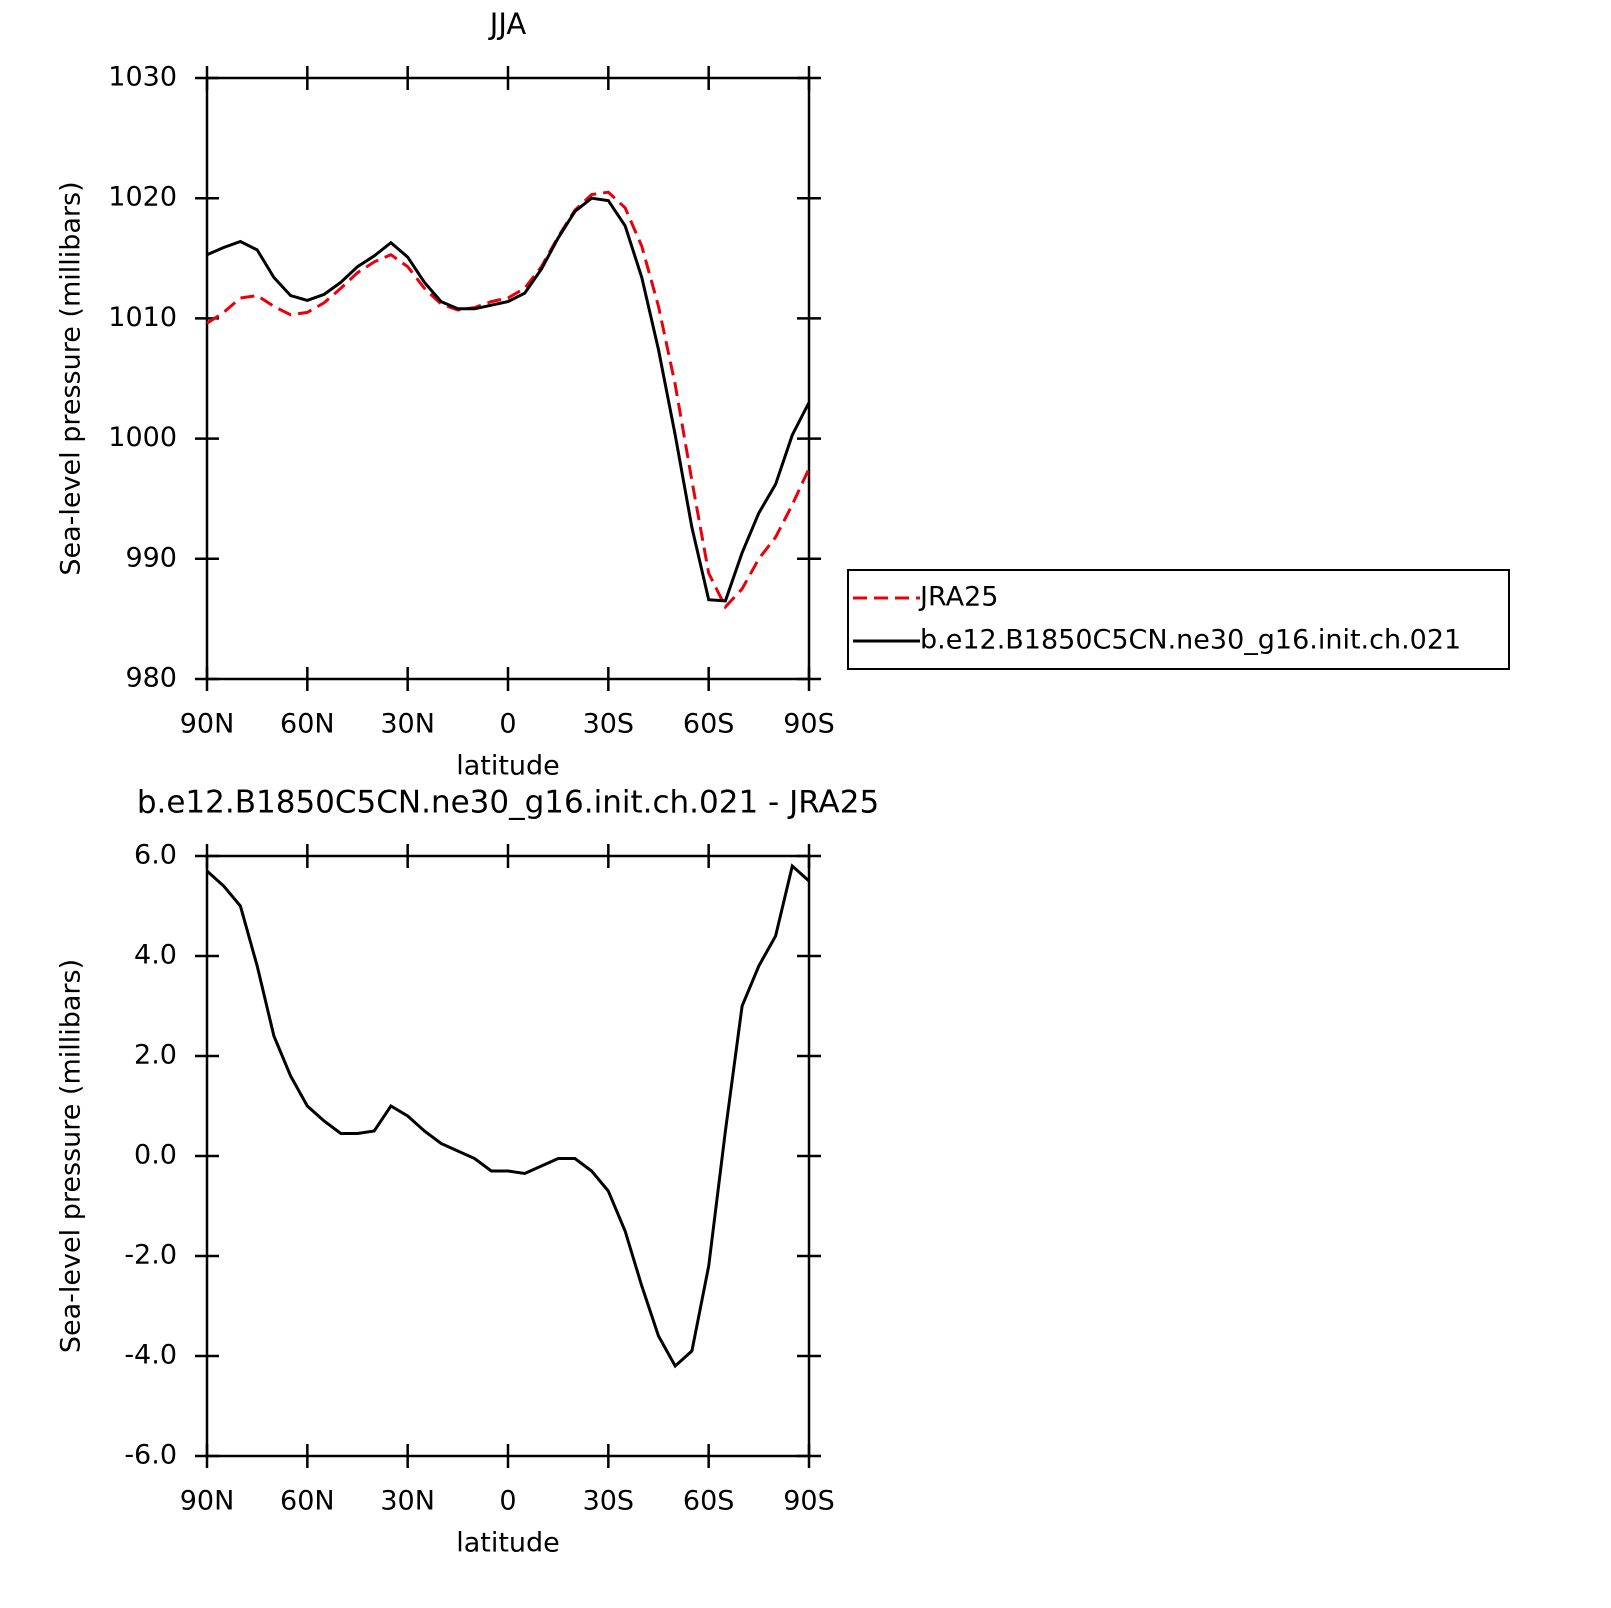 This screenshot has width=1611, height=1608. Describe the element at coordinates (151, 557) in the screenshot. I see `y-tick-label: 990` at that location.